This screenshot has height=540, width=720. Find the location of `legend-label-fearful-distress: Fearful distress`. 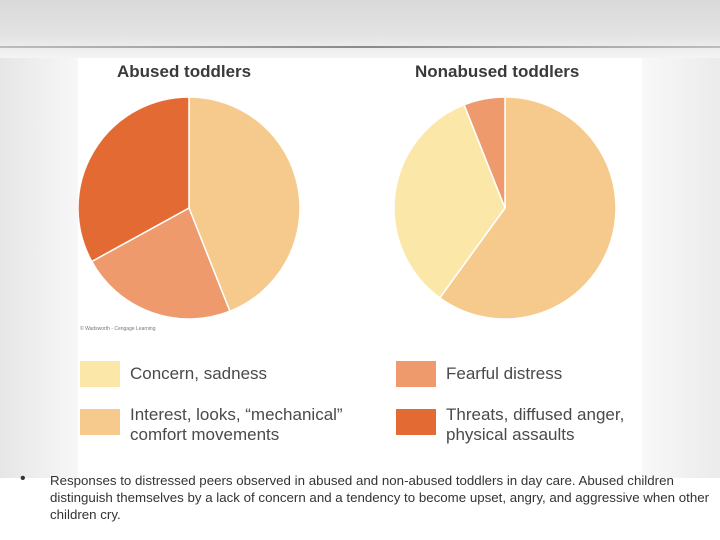

legend-label-fearful-distress: Fearful distress is located at coordinates (504, 374).